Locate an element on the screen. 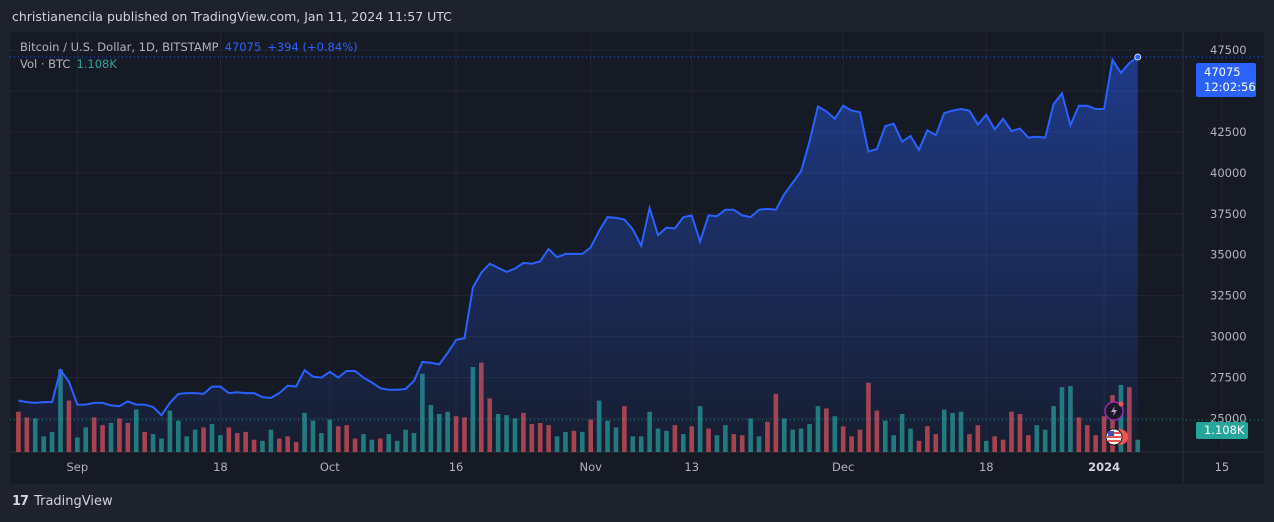  y-tick-label: 30000 is located at coordinates (1228, 337).